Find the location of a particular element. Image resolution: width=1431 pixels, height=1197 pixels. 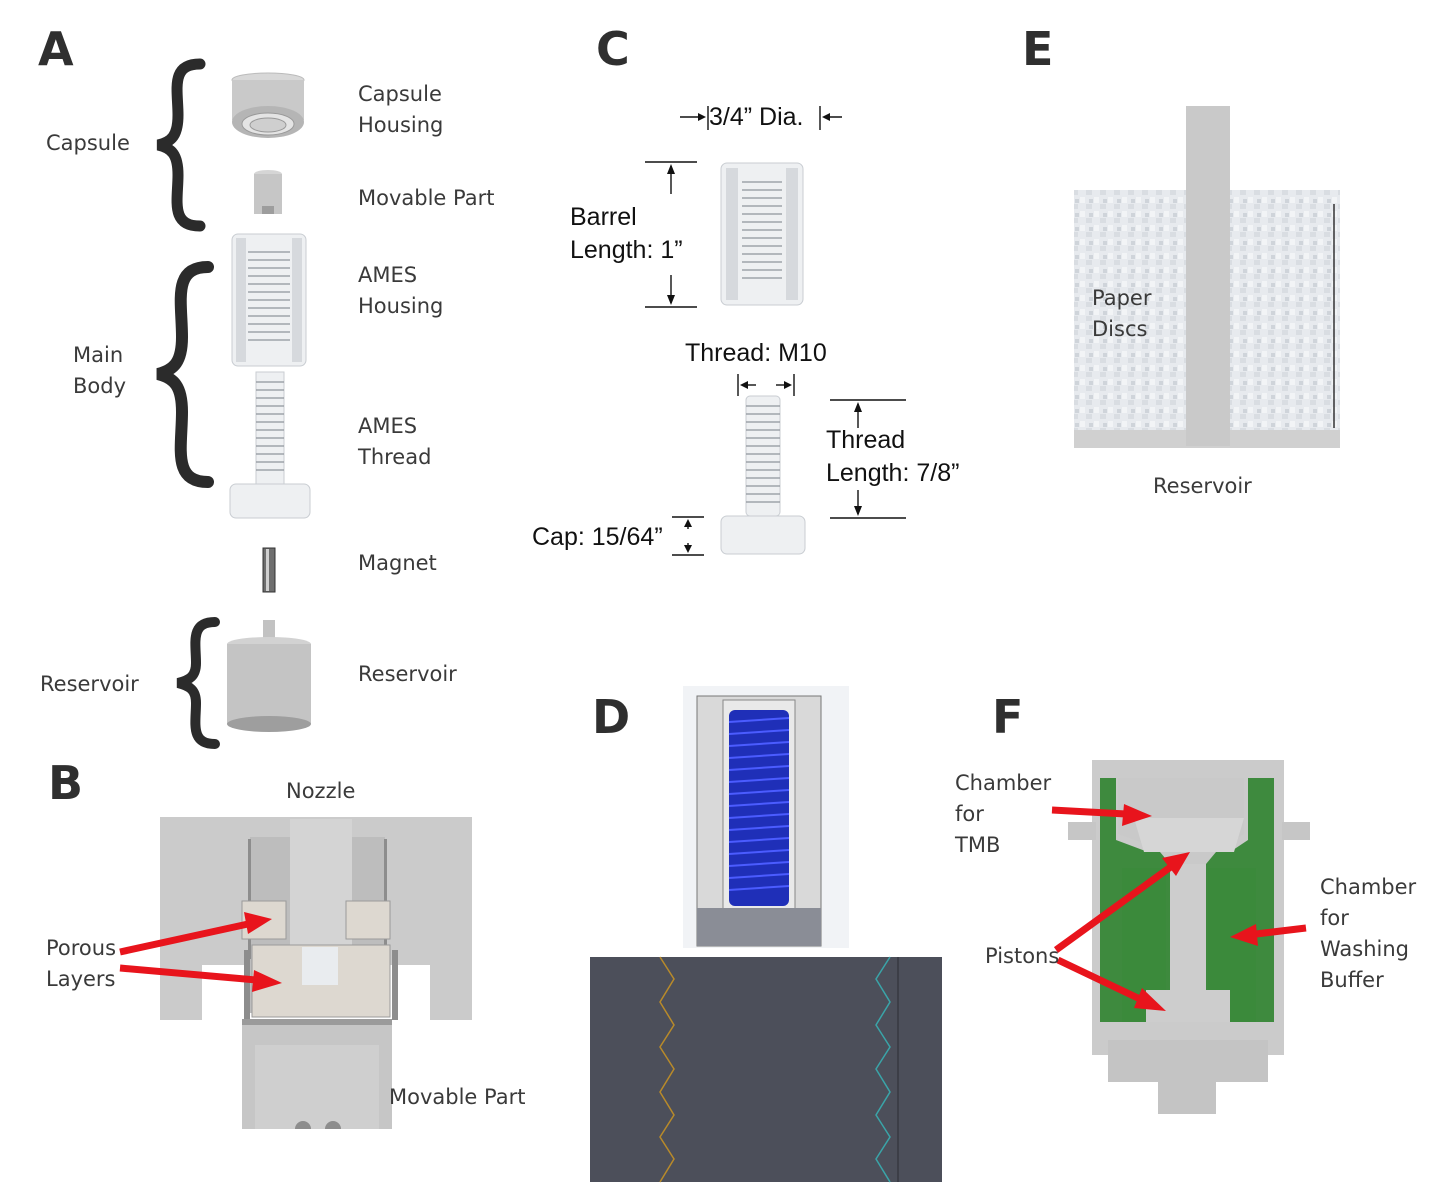

thread-length-dimension is located at coordinates (868, 459).